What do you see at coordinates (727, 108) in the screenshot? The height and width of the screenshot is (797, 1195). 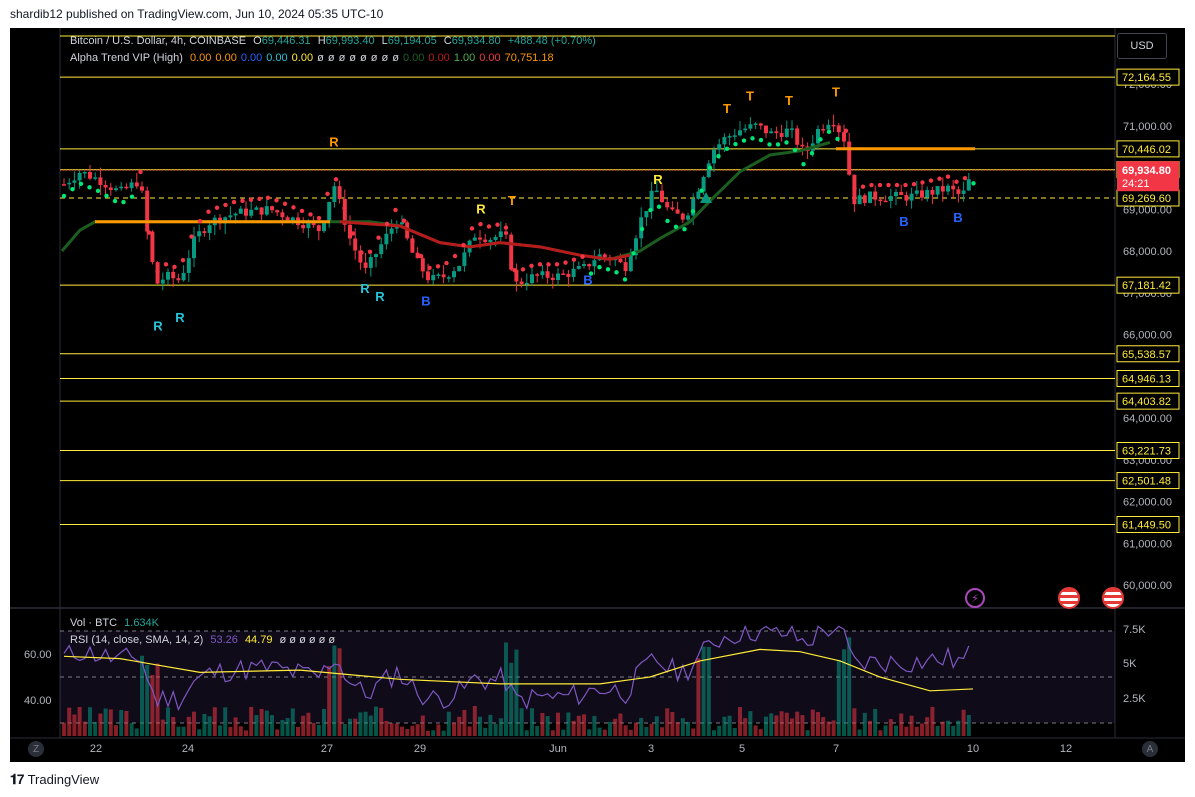 I see `signal-label: T` at bounding box center [727, 108].